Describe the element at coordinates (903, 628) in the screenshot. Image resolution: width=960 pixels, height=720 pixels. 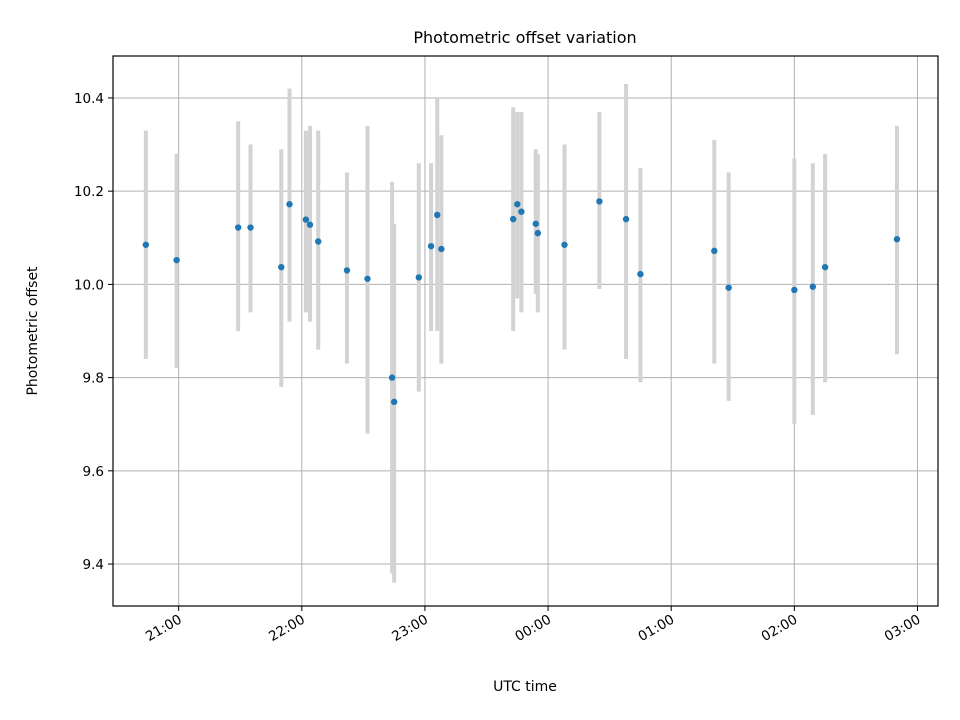
I see `x-tick-label: 03:00` at that location.